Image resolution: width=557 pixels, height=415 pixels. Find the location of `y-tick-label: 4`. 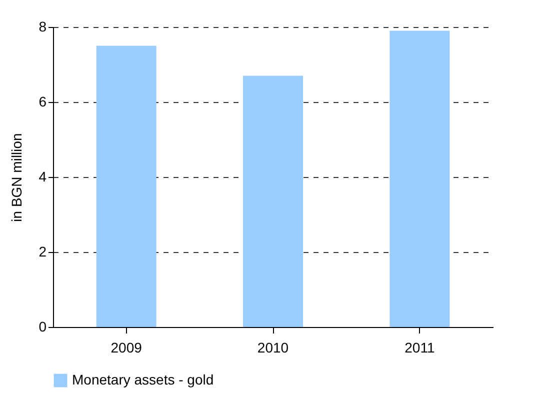

y-tick-label: 4 is located at coordinates (42, 176).